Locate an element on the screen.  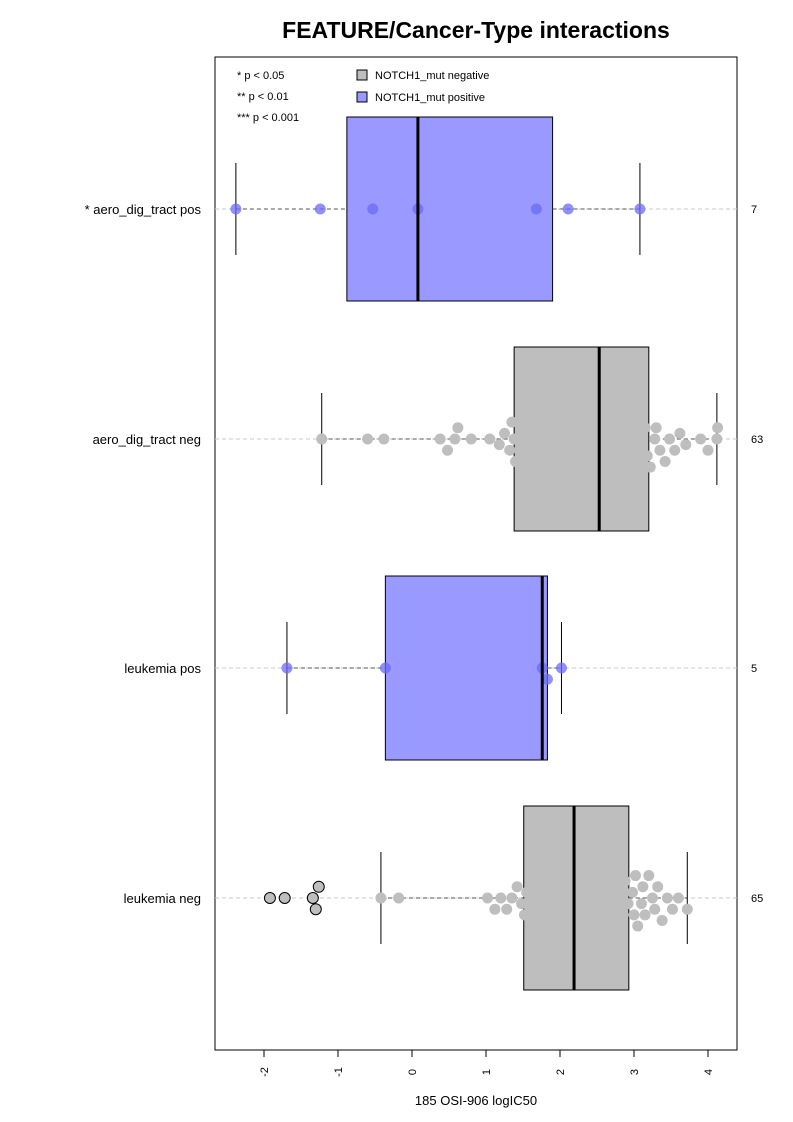
x-tick-label: 4 is located at coordinates (709, 1072).